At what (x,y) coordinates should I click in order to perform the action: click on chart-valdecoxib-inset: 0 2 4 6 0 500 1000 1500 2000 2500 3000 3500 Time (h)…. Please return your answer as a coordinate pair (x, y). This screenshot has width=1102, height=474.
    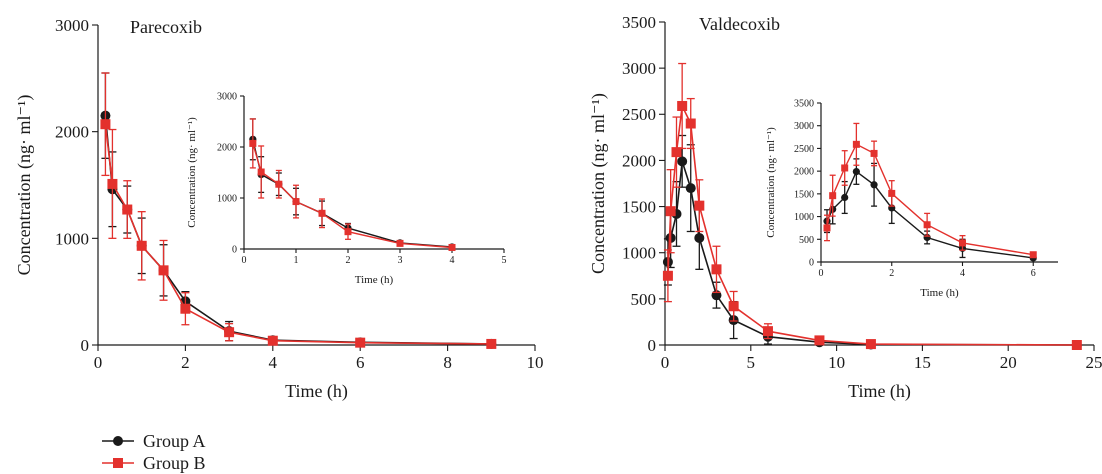
    Looking at the image, I should click on (911, 199).